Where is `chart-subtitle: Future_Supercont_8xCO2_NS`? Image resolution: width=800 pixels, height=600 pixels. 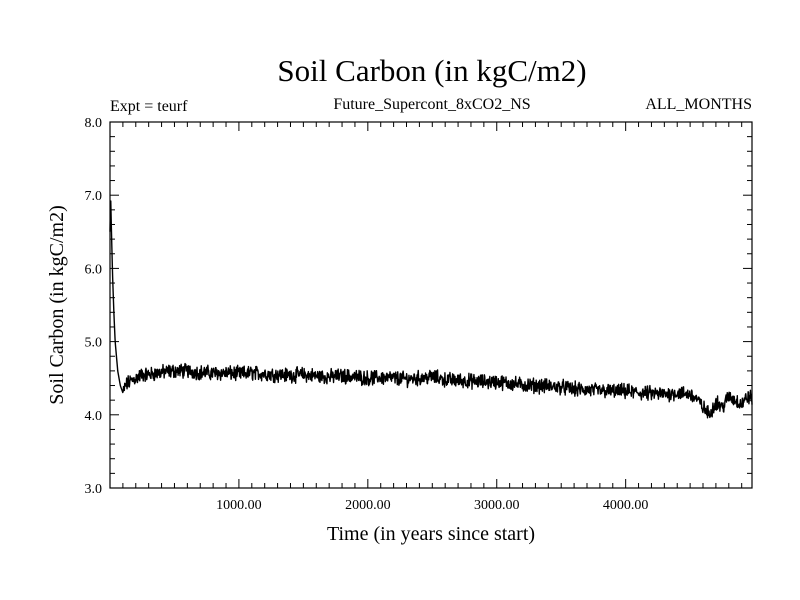
chart-subtitle: Future_Supercont_8xCO2_NS is located at coordinates (431, 104).